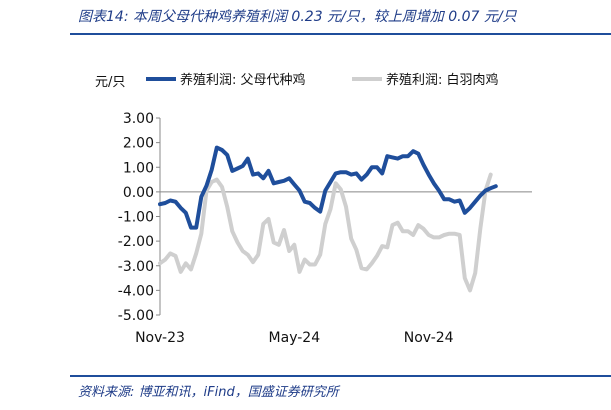  What do you see at coordinates (160, 338) in the screenshot?
I see `x-tick-label: Nov-23` at bounding box center [160, 338].